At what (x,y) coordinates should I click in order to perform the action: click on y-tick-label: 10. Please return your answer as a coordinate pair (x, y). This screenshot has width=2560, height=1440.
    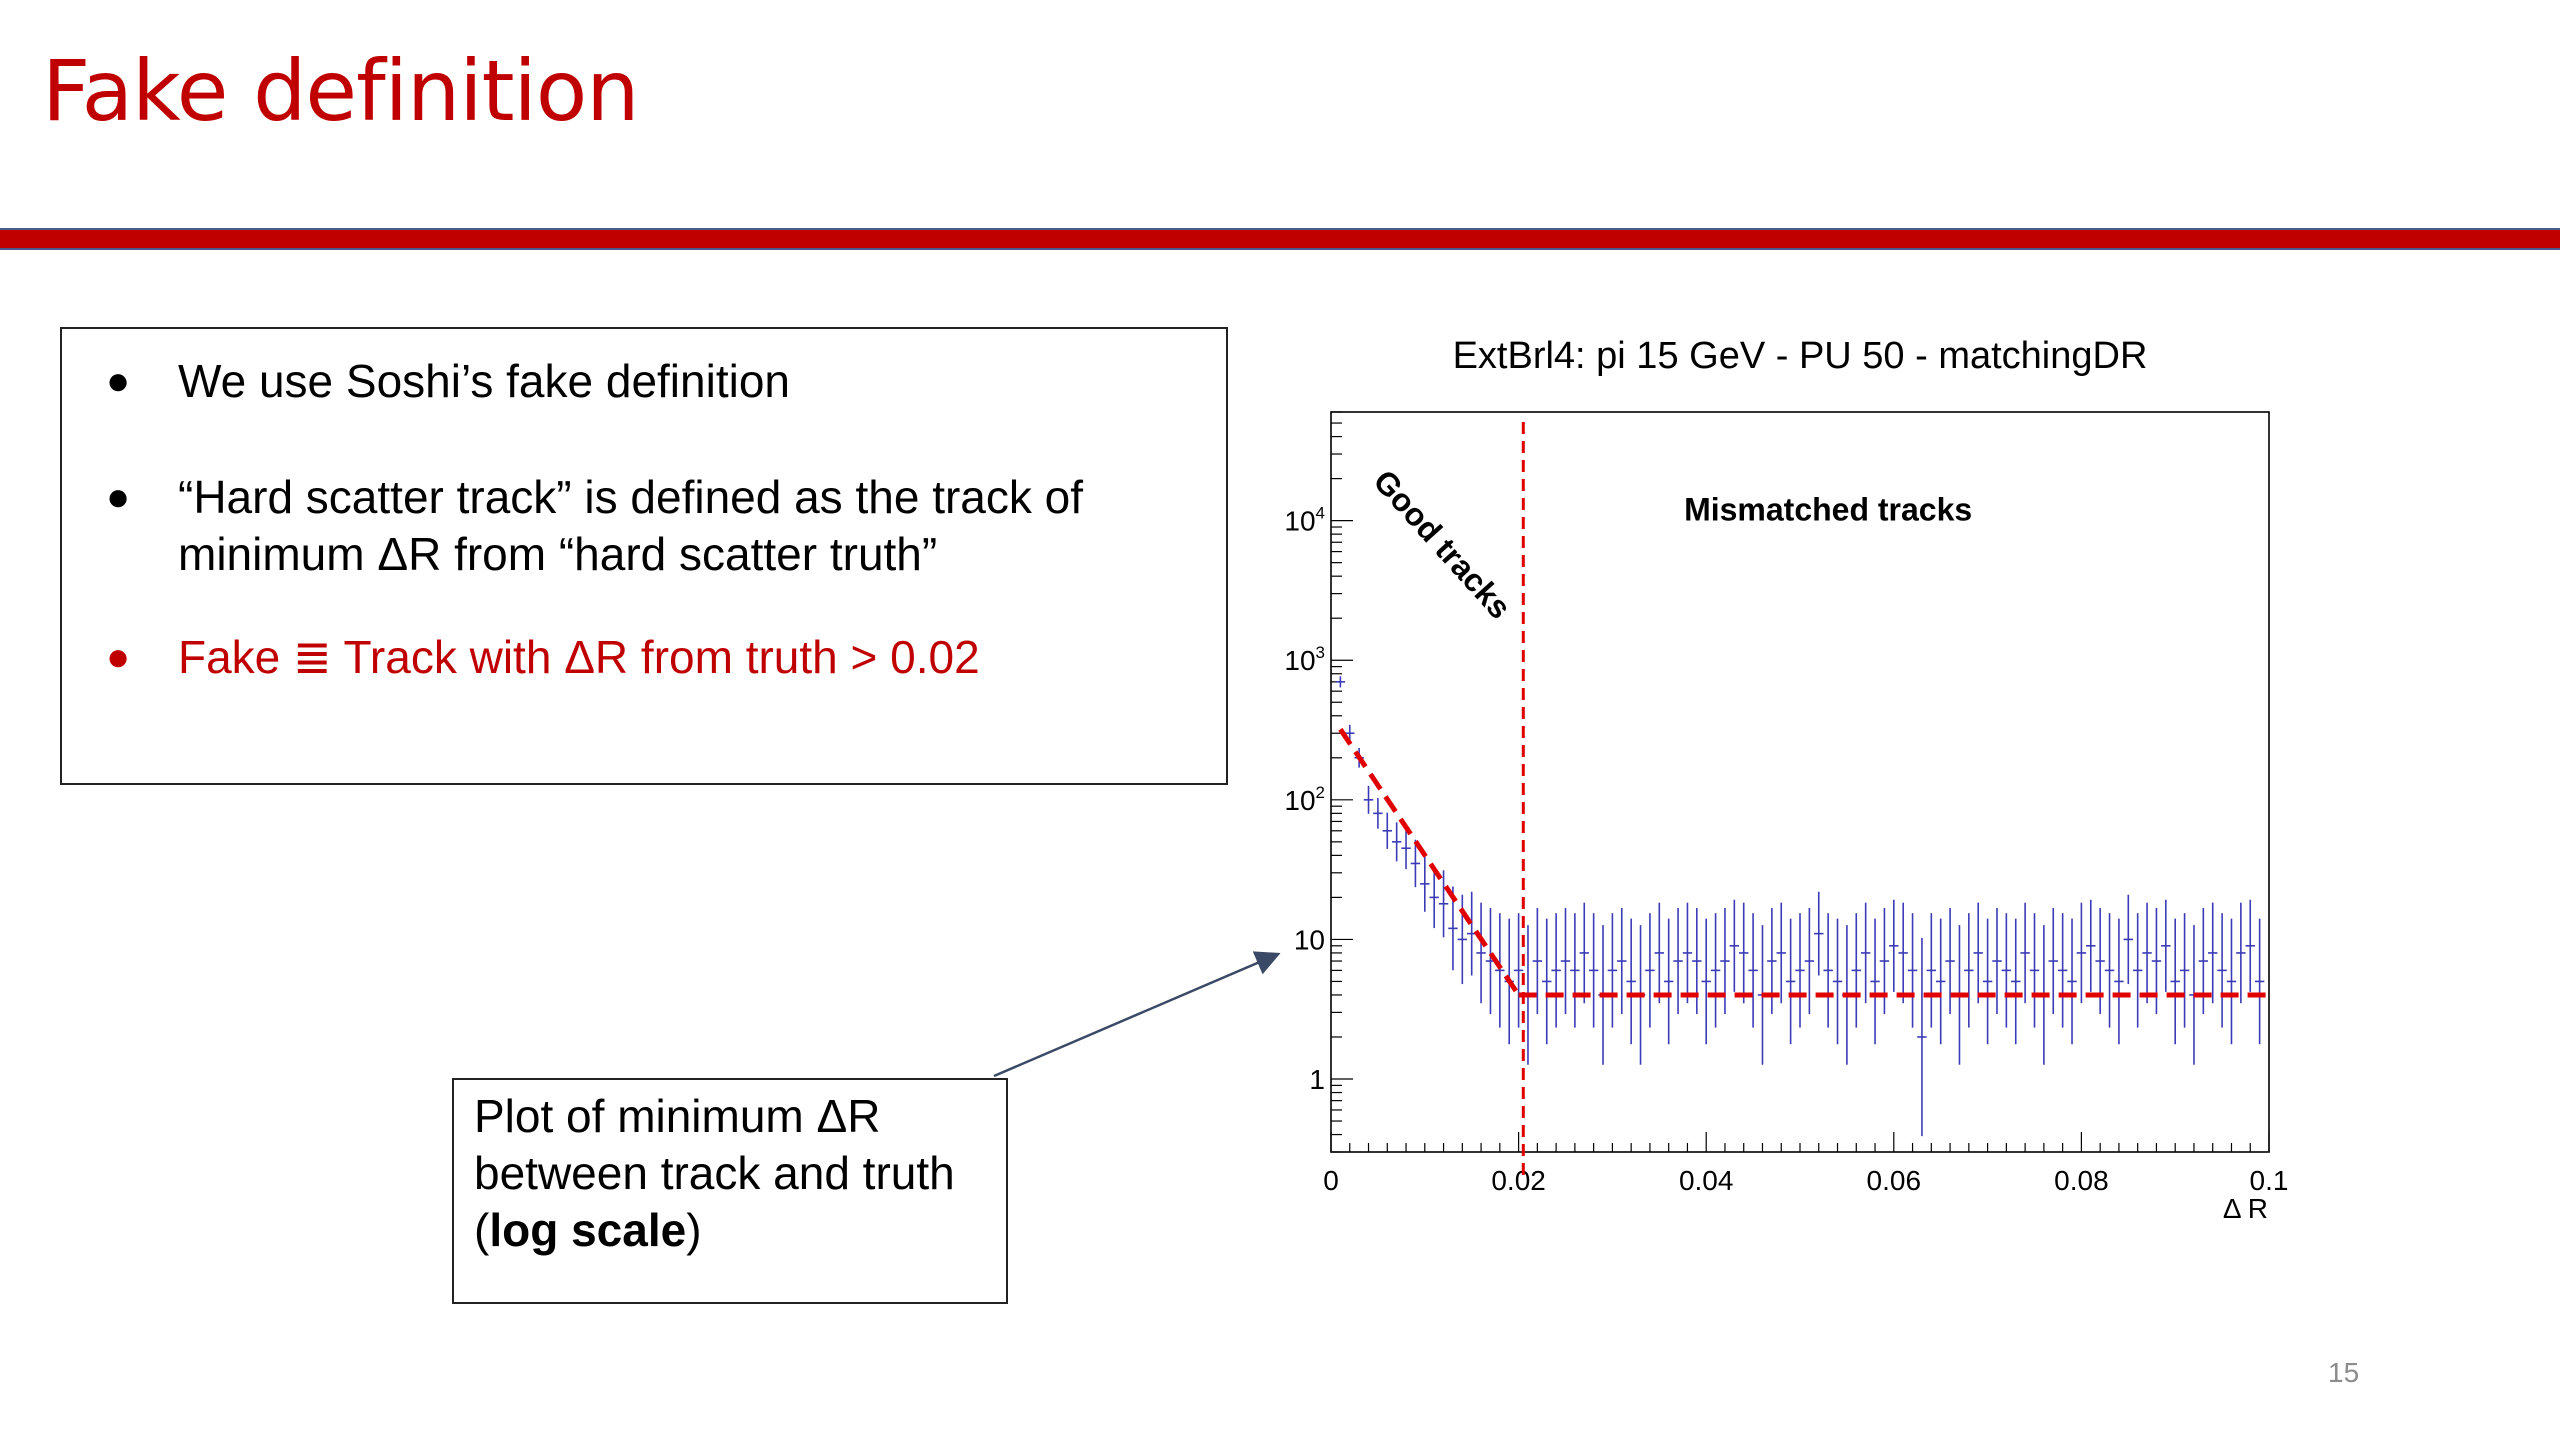
    Looking at the image, I should click on (1309, 939).